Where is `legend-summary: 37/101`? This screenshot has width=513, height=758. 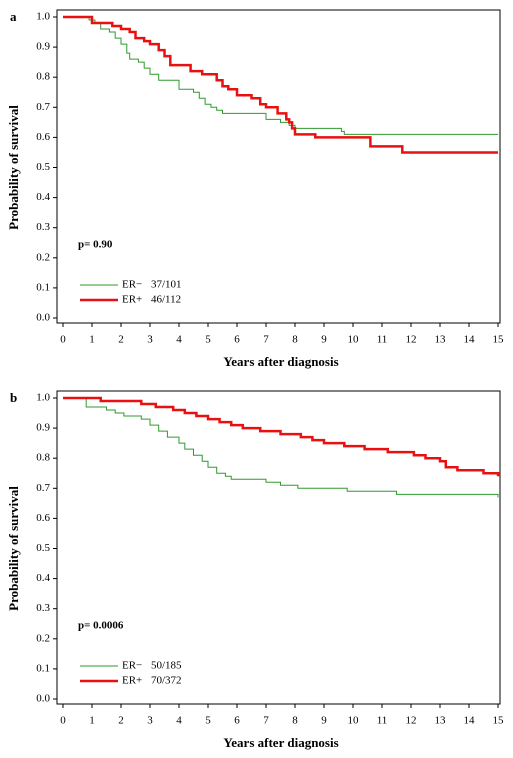 legend-summary: 37/101 is located at coordinates (166, 285).